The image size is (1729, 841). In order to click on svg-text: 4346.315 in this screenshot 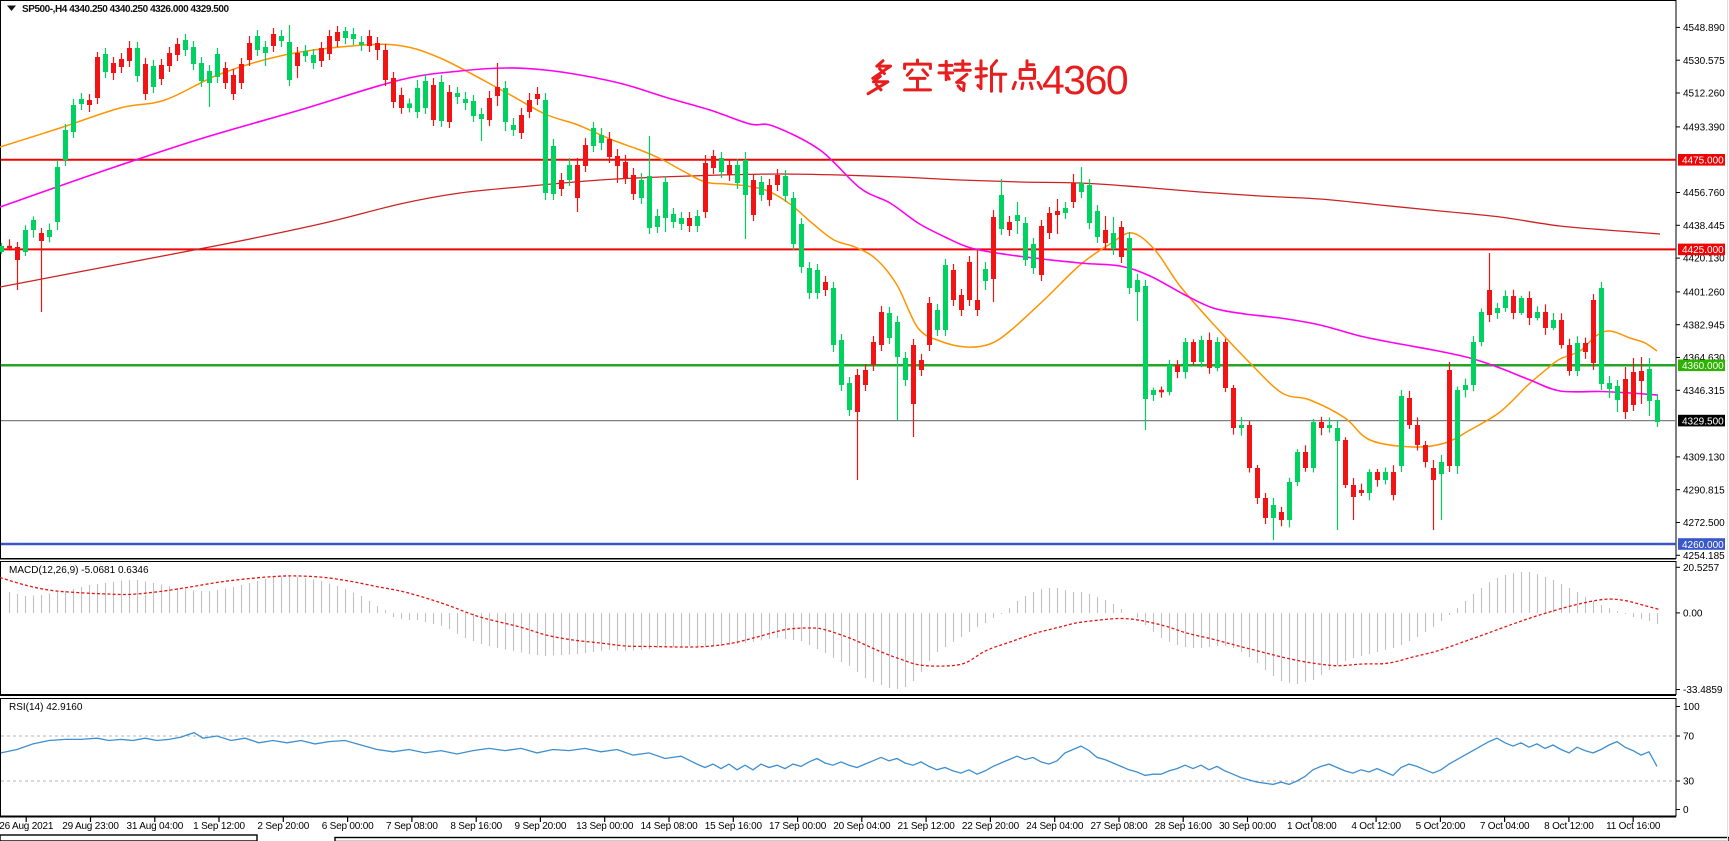, I will do `click(1704, 391)`.